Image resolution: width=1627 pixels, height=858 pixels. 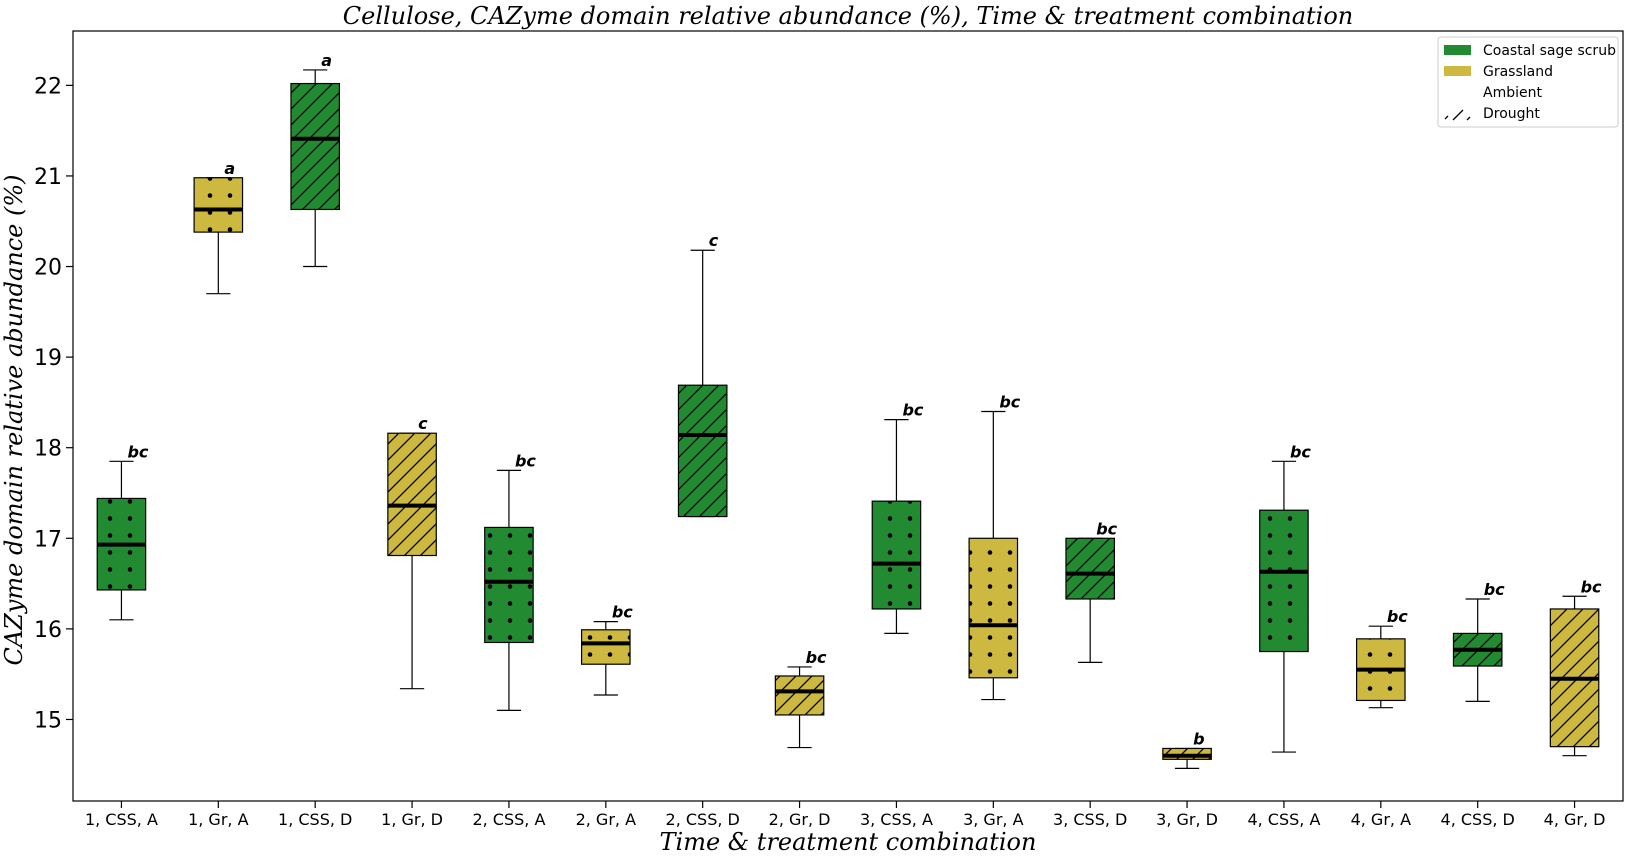 I want to click on x-tick-label: 4, CSS, A, so click(x=1283, y=819).